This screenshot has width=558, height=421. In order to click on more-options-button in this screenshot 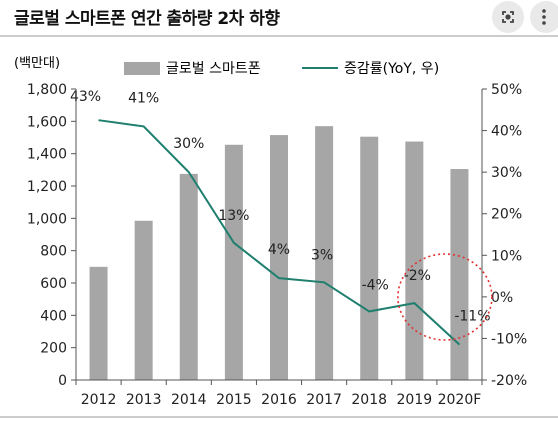, I will do `click(544, 17)`.